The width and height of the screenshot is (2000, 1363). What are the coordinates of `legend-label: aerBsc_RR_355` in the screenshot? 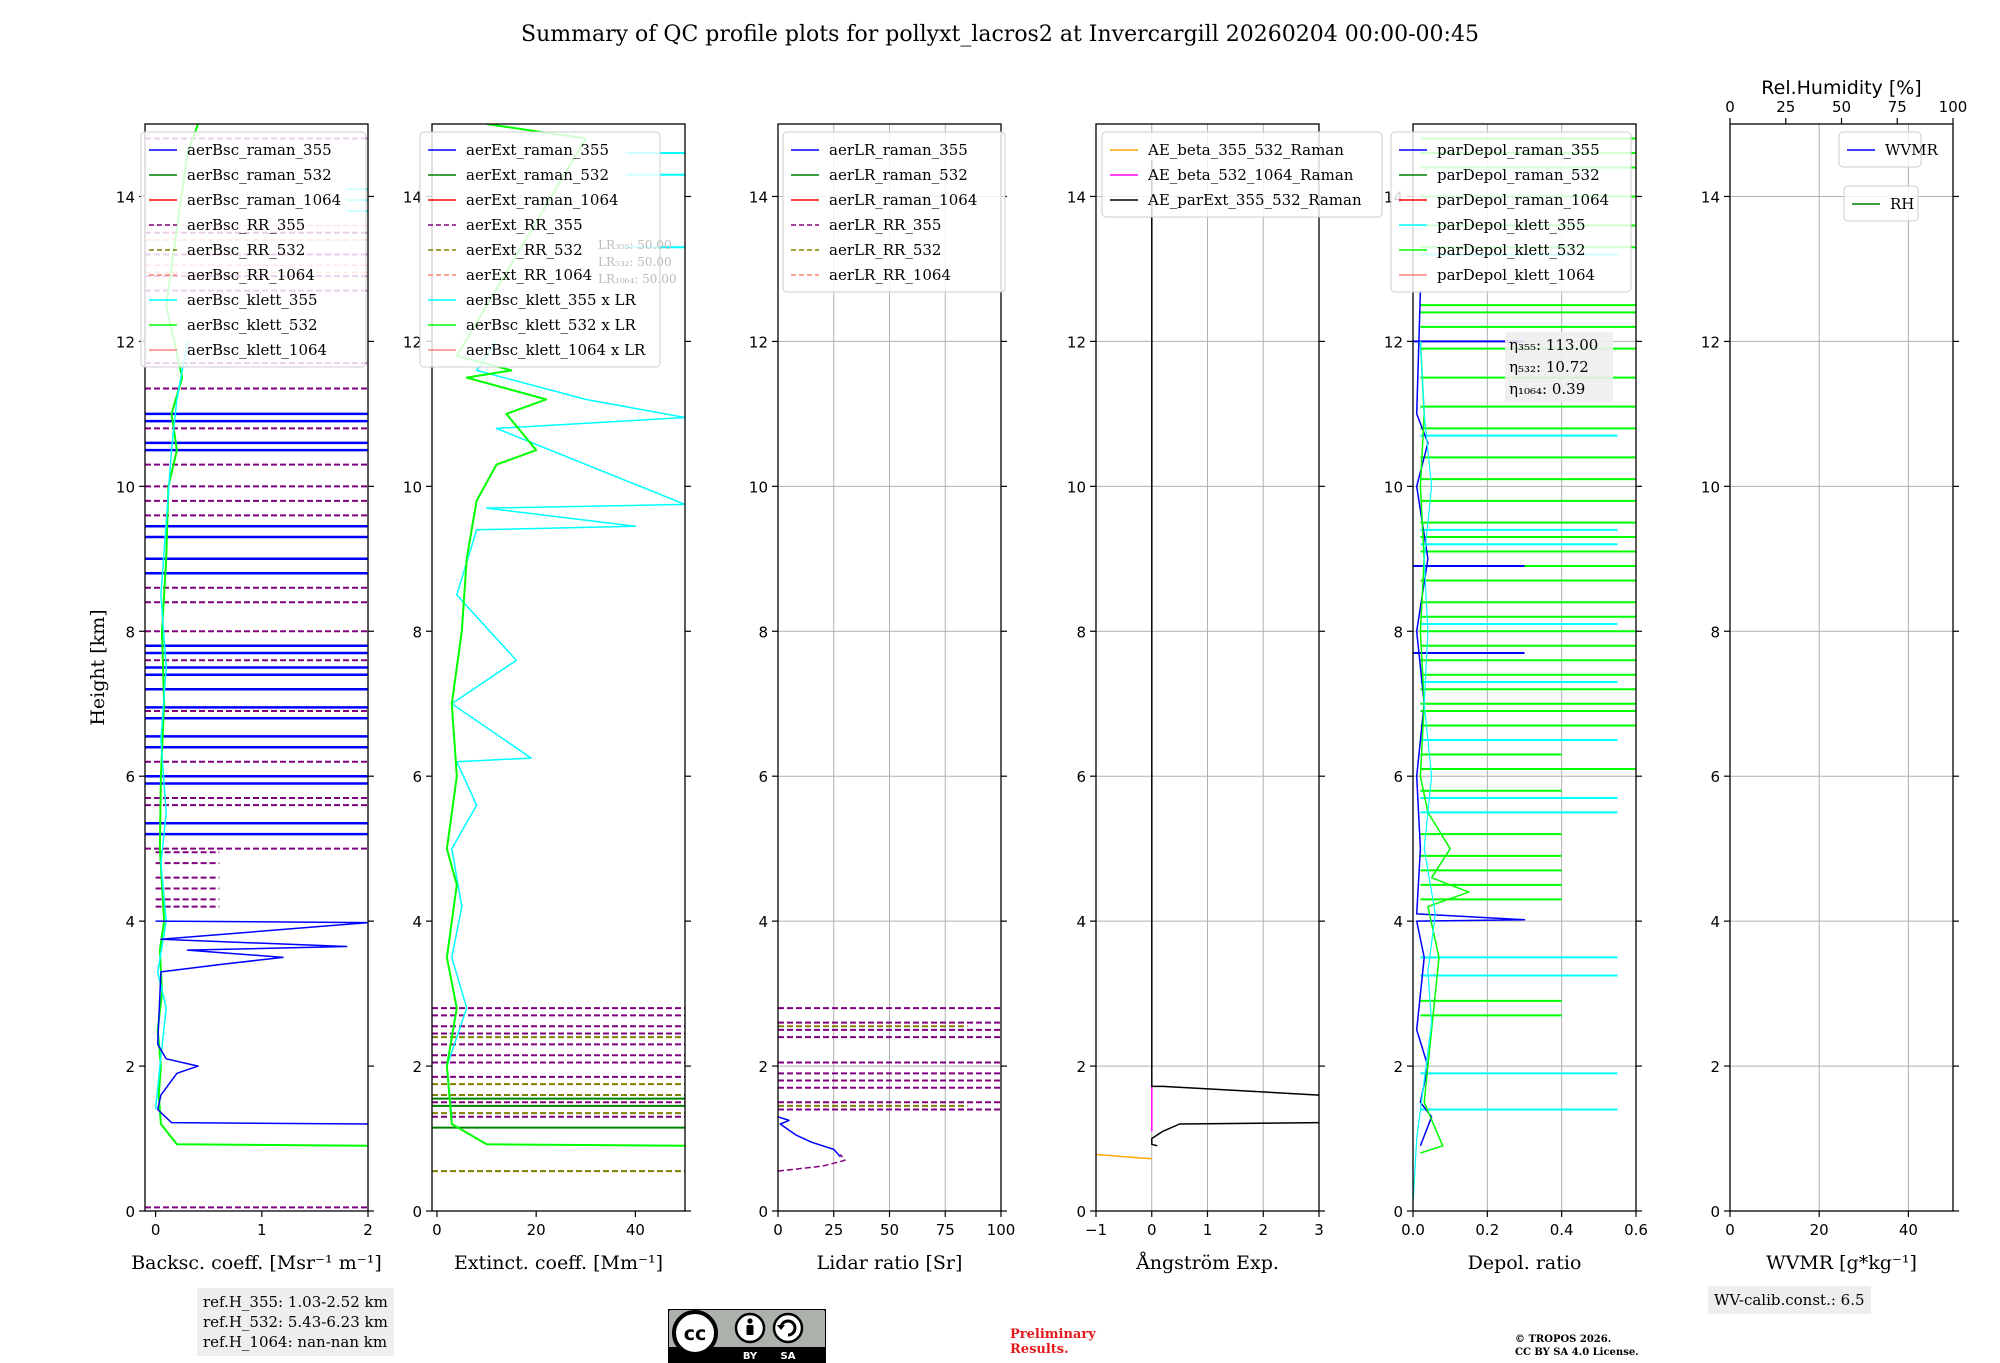 It's located at (246, 225).